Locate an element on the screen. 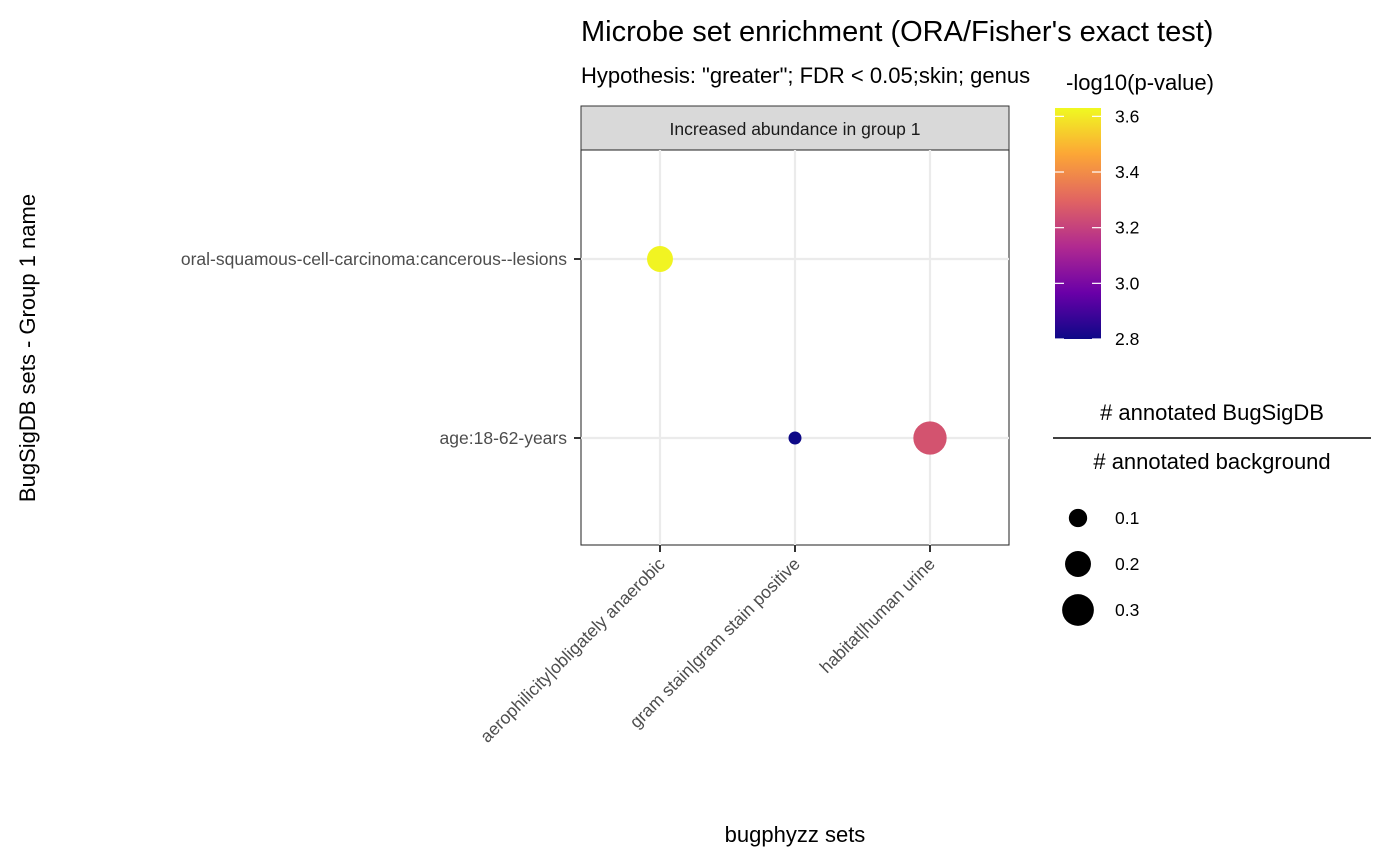  size-legend-title-numerator: # annotated BugSigDB is located at coordinates (1212, 412).